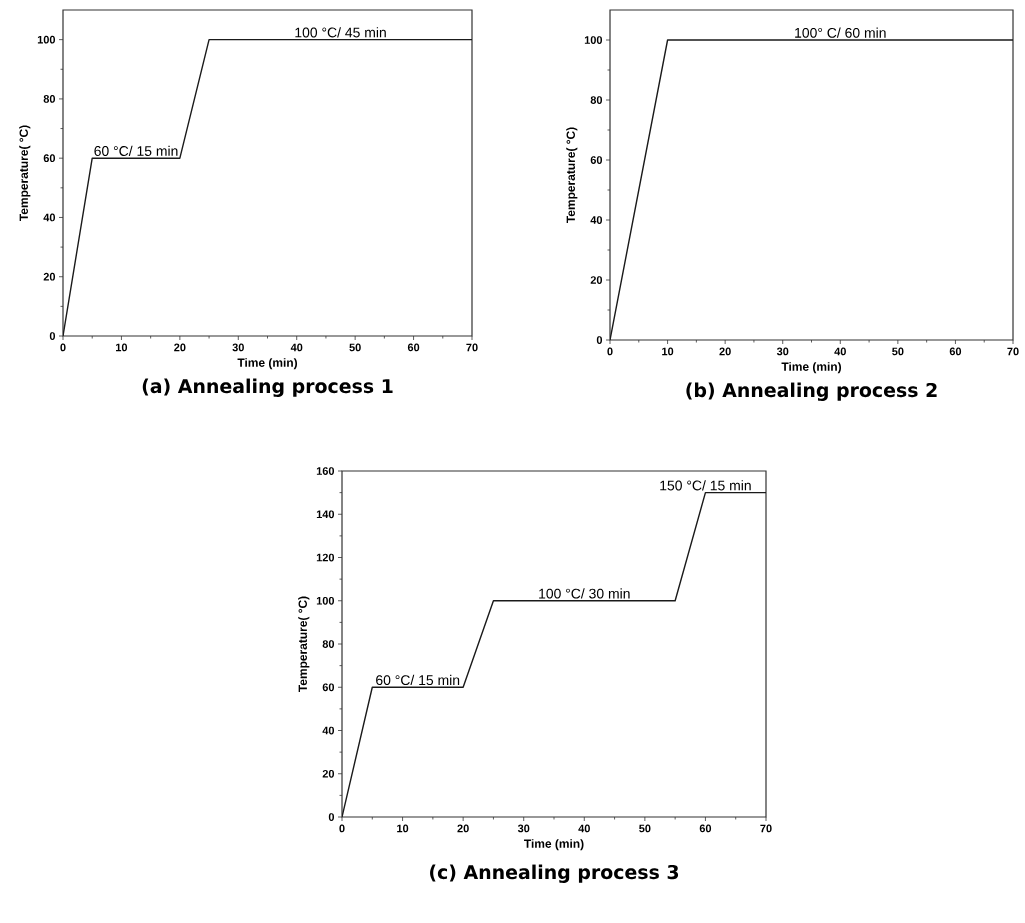 The height and width of the screenshot is (923, 1025). What do you see at coordinates (340, 32) in the screenshot?
I see `annotation: 100 °C/ 45 min` at bounding box center [340, 32].